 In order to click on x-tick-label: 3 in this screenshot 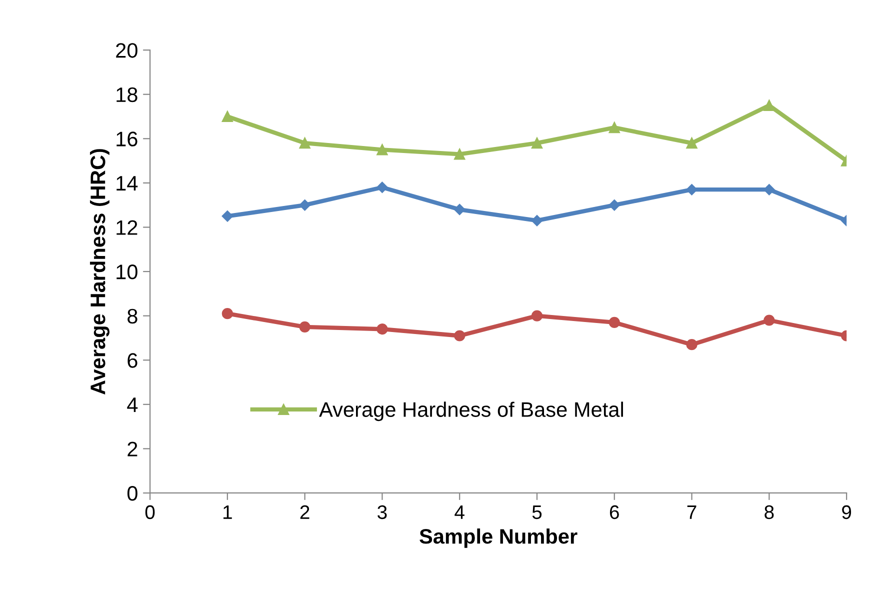, I will do `click(382, 512)`.